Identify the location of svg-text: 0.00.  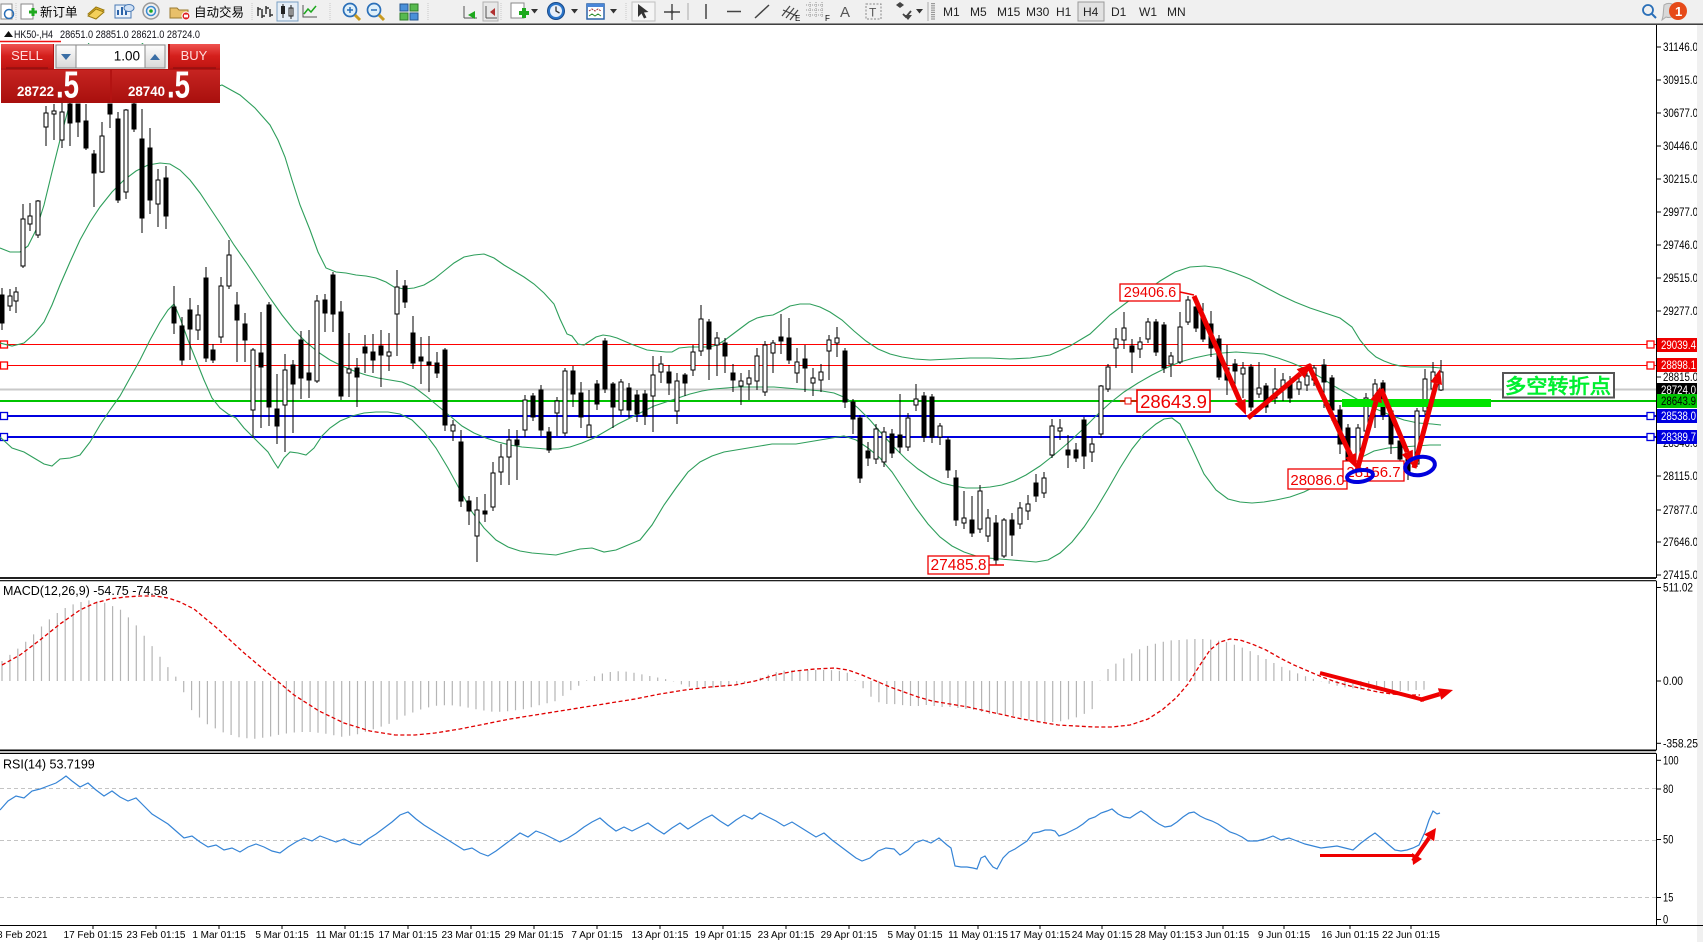
(1673, 682).